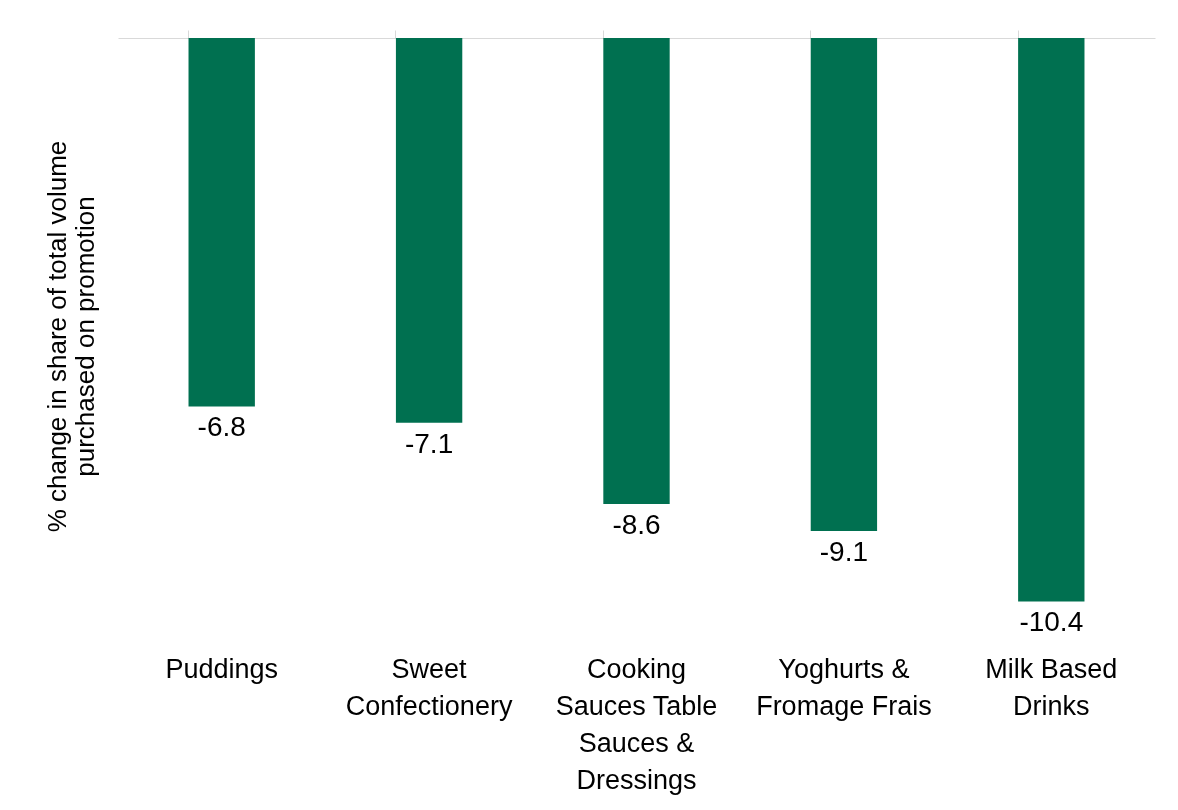  What do you see at coordinates (636, 724) in the screenshot?
I see `x-tick-label: Cooking Sauces Table Sauces & Dressings` at bounding box center [636, 724].